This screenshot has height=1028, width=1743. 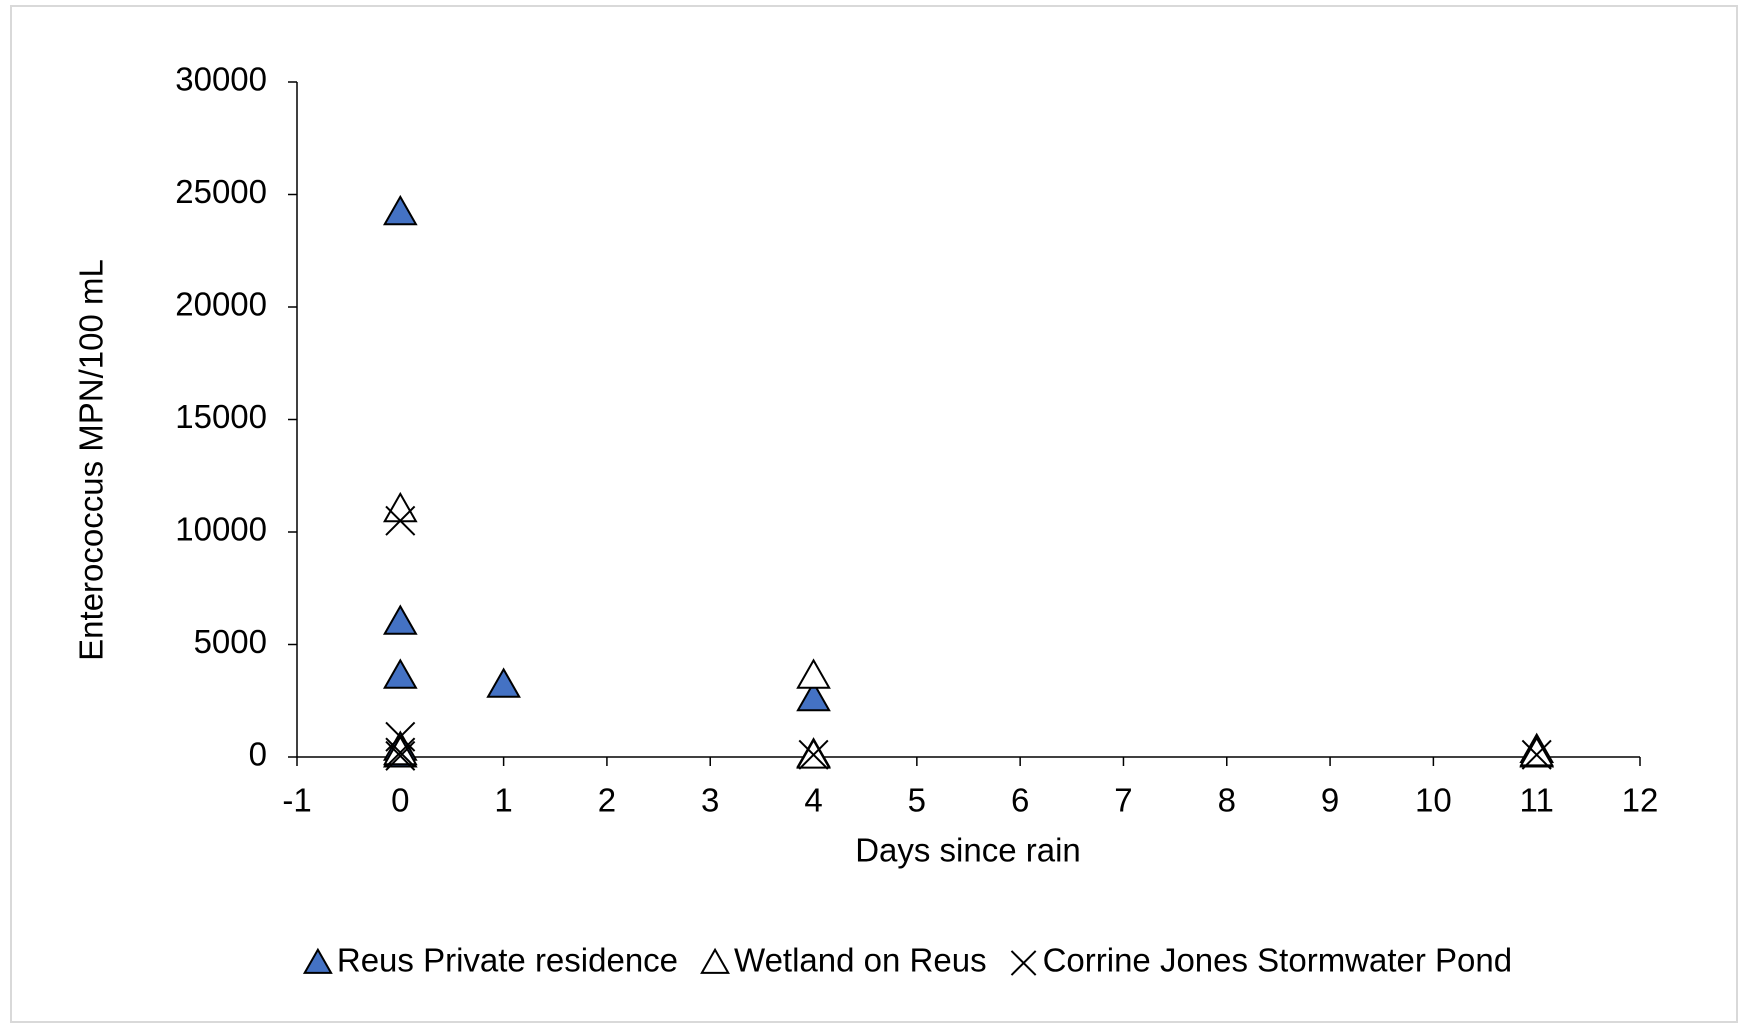 I want to click on x-tick-label: 0, so click(x=400, y=800).